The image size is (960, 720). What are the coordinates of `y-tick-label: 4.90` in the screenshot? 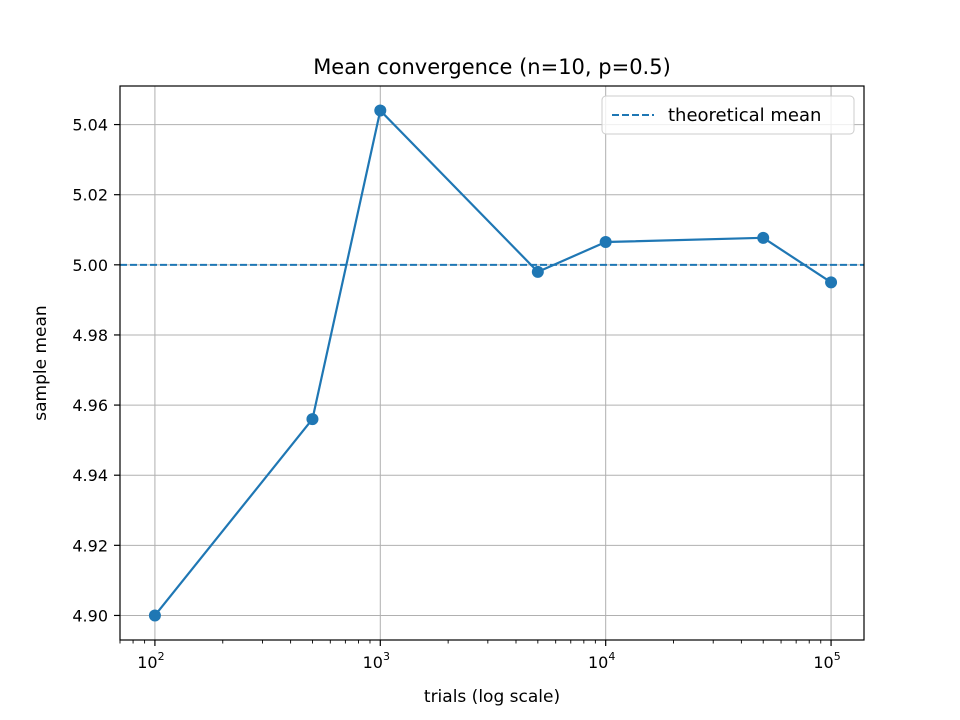 It's located at (90, 615).